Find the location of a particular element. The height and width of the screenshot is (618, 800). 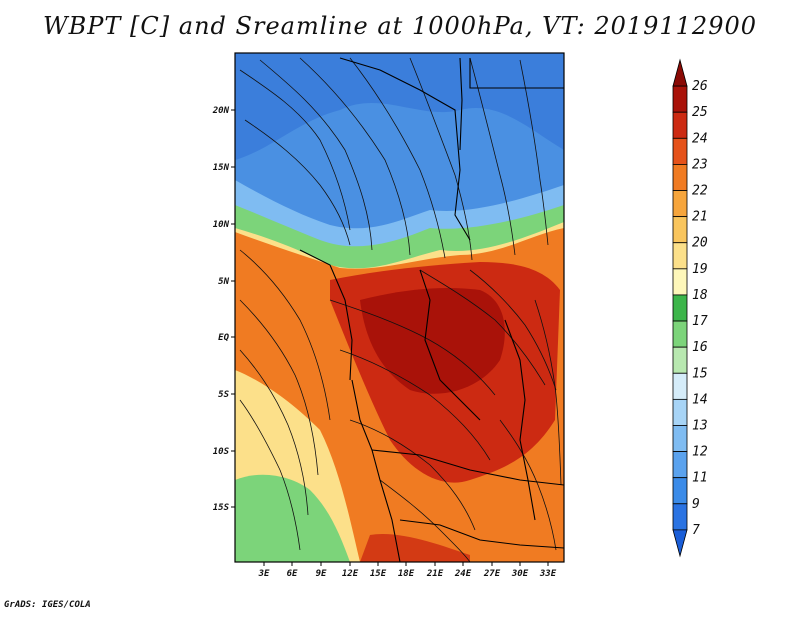

colorbar-label: 26 is located at coordinates (700, 86).